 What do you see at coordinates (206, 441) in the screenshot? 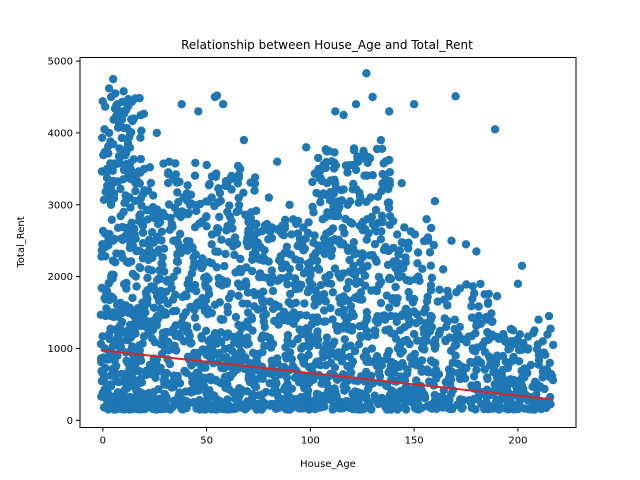
I see `x-tick-label: 50` at bounding box center [206, 441].